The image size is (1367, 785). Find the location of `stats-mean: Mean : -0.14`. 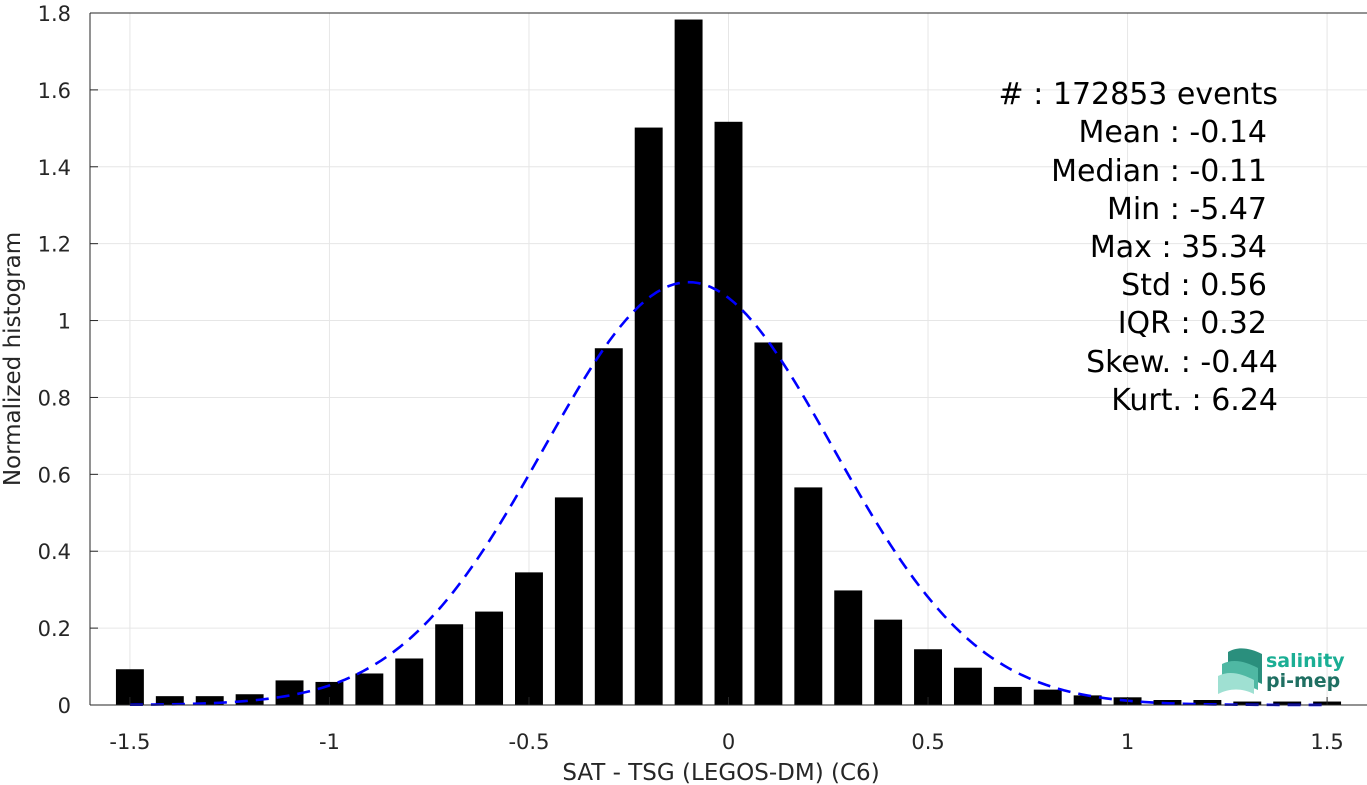

stats-mean: Mean : -0.14 is located at coordinates (1172, 132).